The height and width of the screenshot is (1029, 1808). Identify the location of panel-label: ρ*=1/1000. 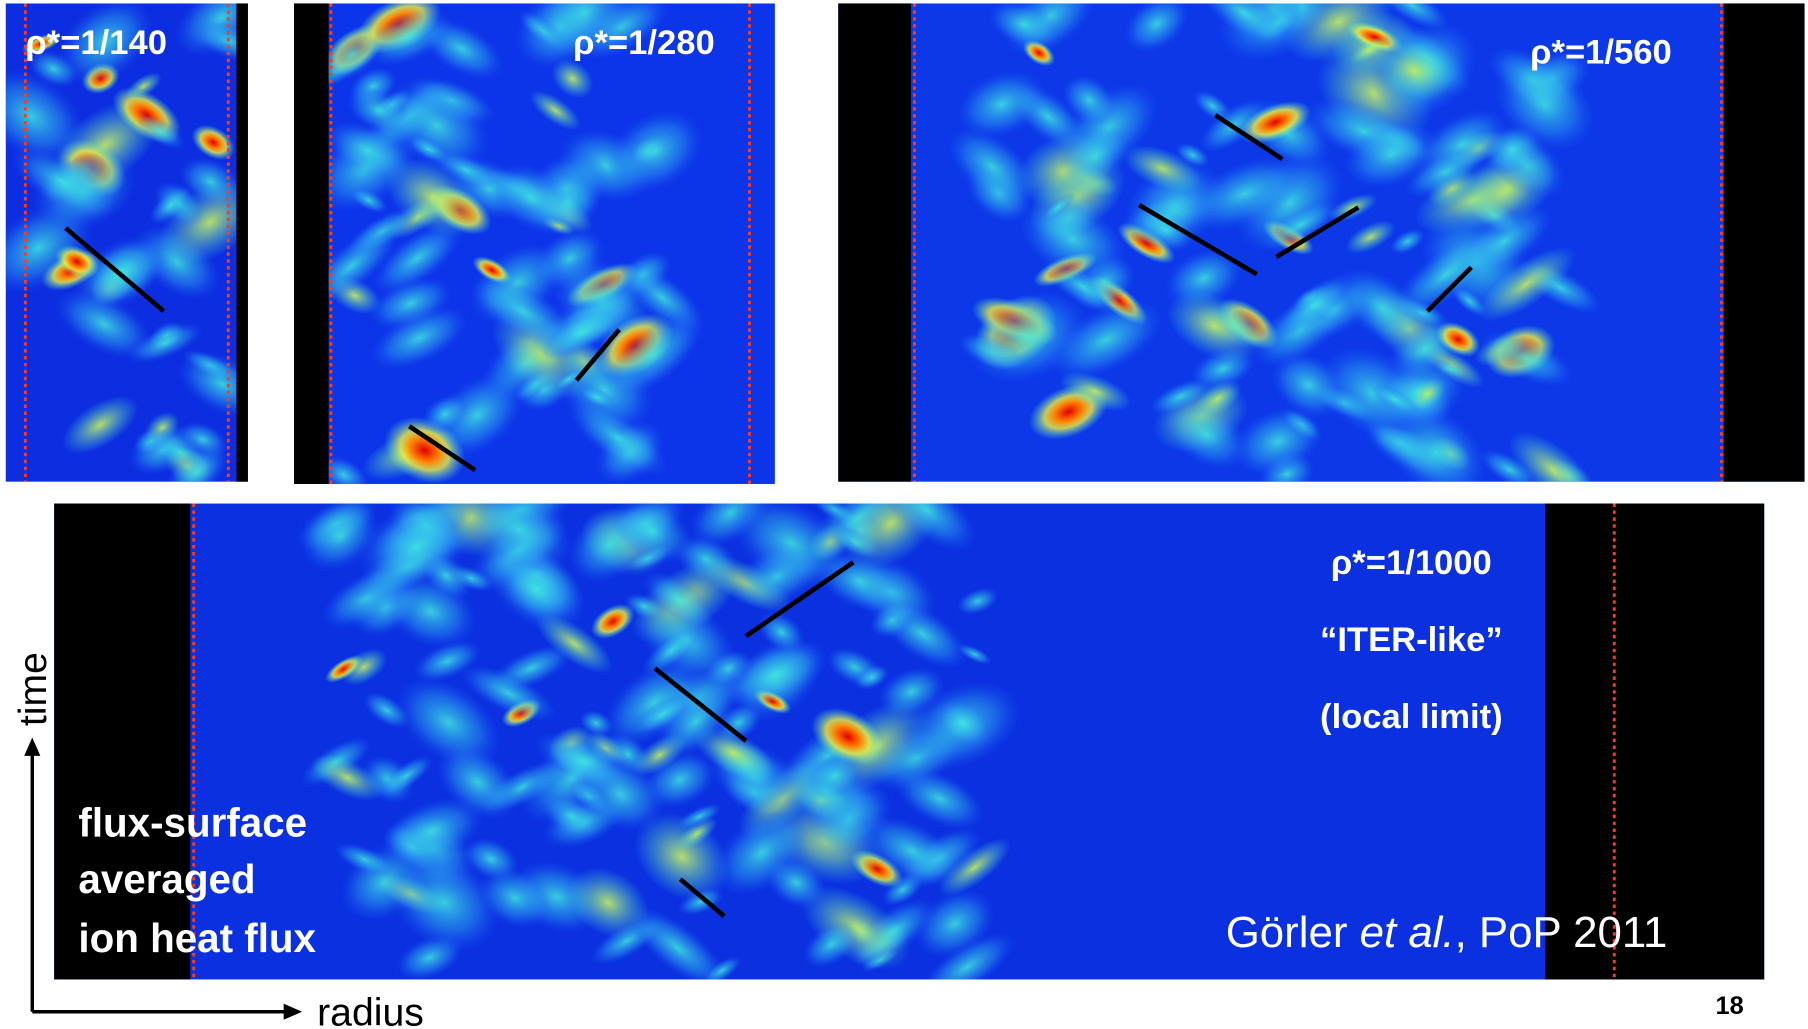
(1411, 563).